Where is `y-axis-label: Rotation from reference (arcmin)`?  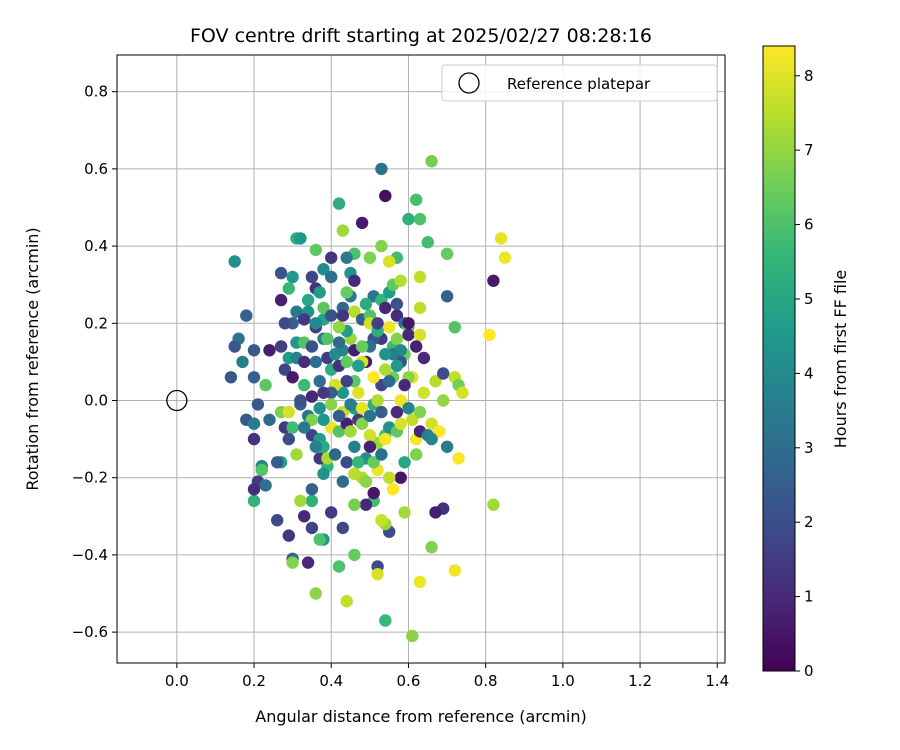
y-axis-label: Rotation from reference (arcmin) is located at coordinates (32, 358).